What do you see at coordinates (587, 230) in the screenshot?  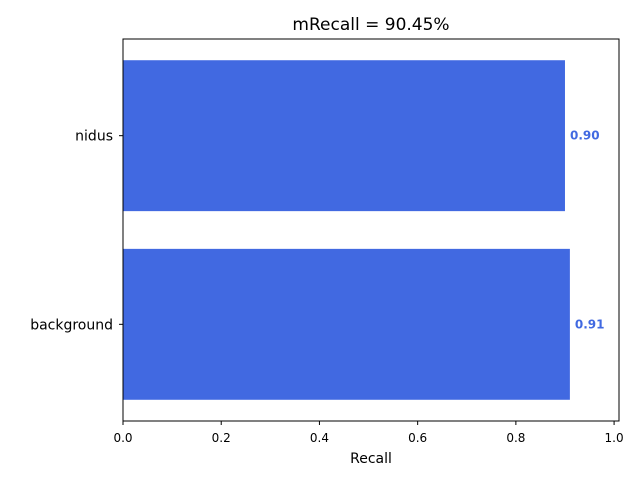 I see `data-labels-layer: 0.90 0.91` at bounding box center [587, 230].